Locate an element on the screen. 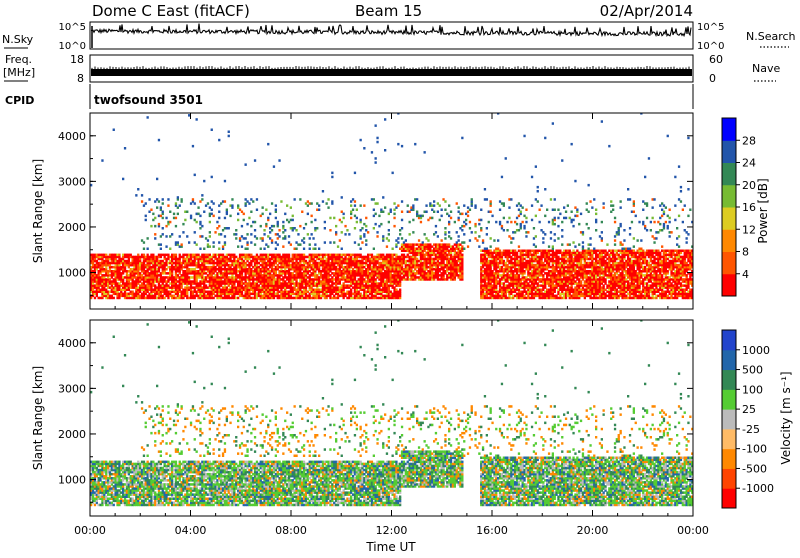 The height and width of the screenshot is (558, 800). freq-trace is located at coordinates (391, 72).